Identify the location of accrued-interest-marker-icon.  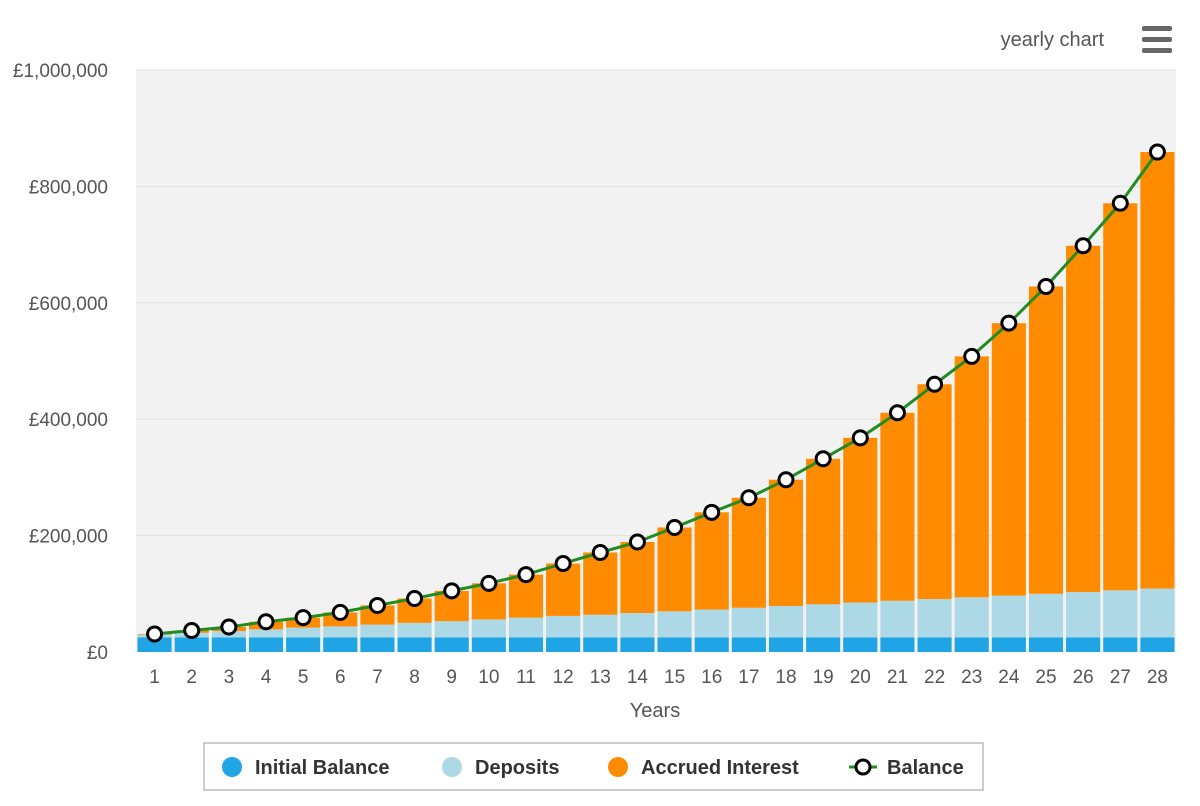
(618, 767).